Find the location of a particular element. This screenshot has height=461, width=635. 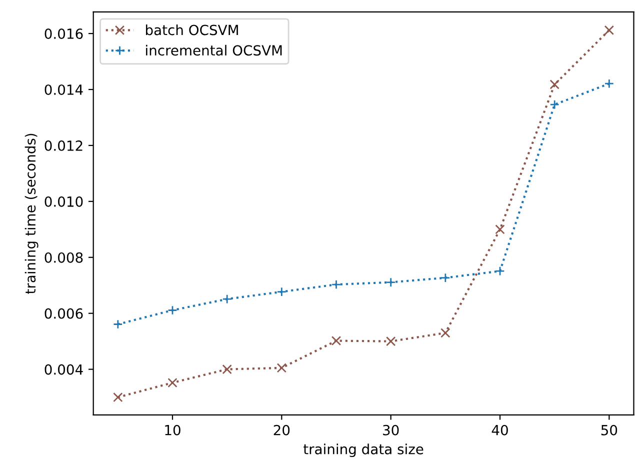

x-tick-label: 30 is located at coordinates (391, 430).